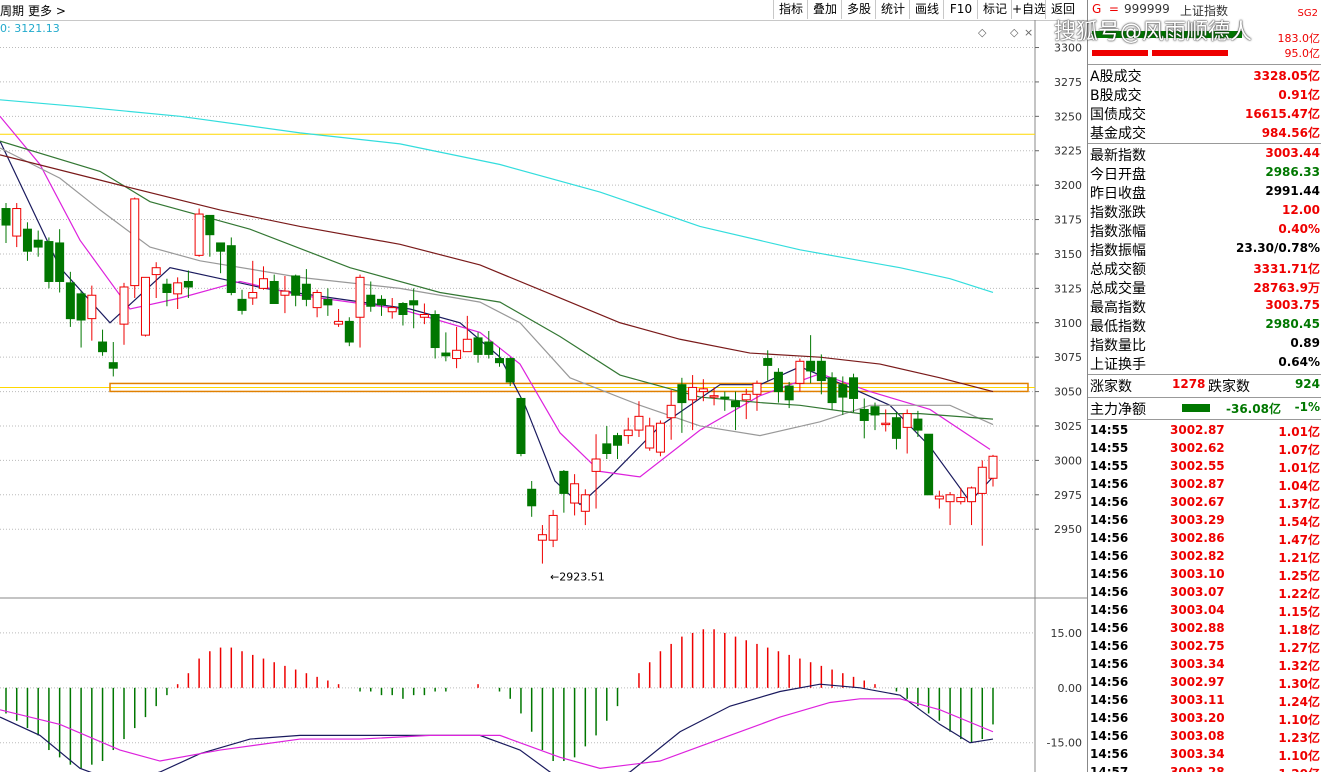 This screenshot has width=1321, height=772. I want to click on period-menu: 周期, so click(12, 11).